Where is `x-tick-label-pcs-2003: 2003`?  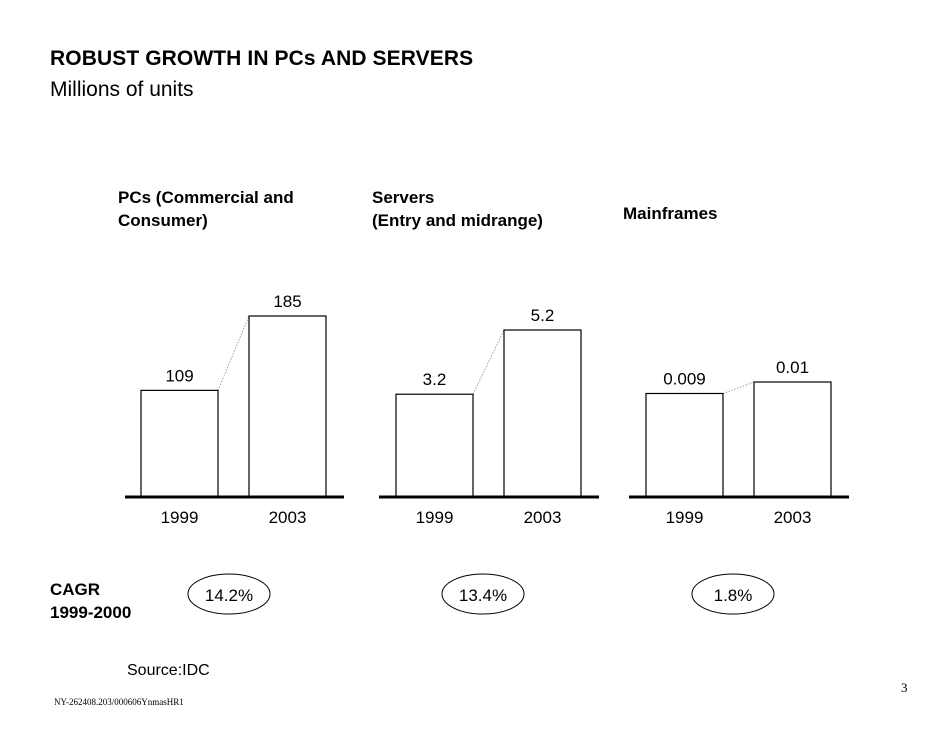 x-tick-label-pcs-2003: 2003 is located at coordinates (288, 517).